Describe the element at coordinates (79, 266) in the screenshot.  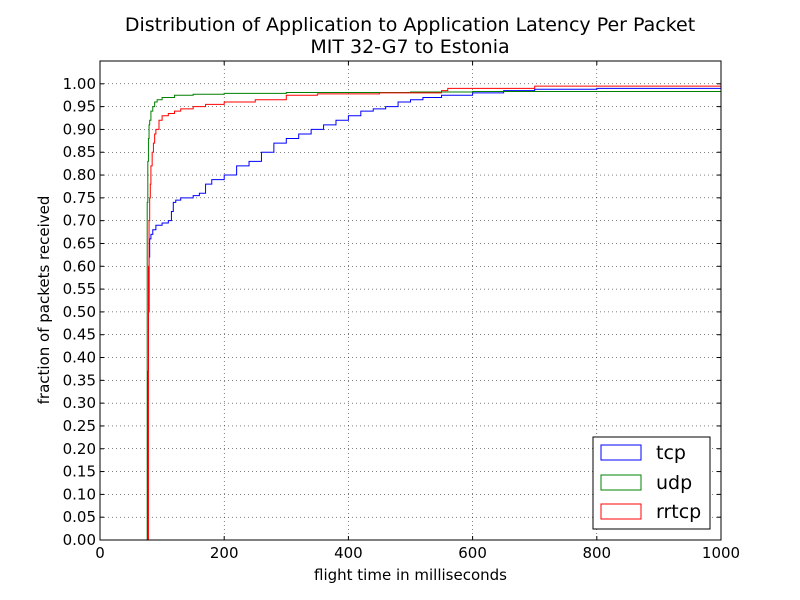
I see `y-tick-label: 0.60` at that location.